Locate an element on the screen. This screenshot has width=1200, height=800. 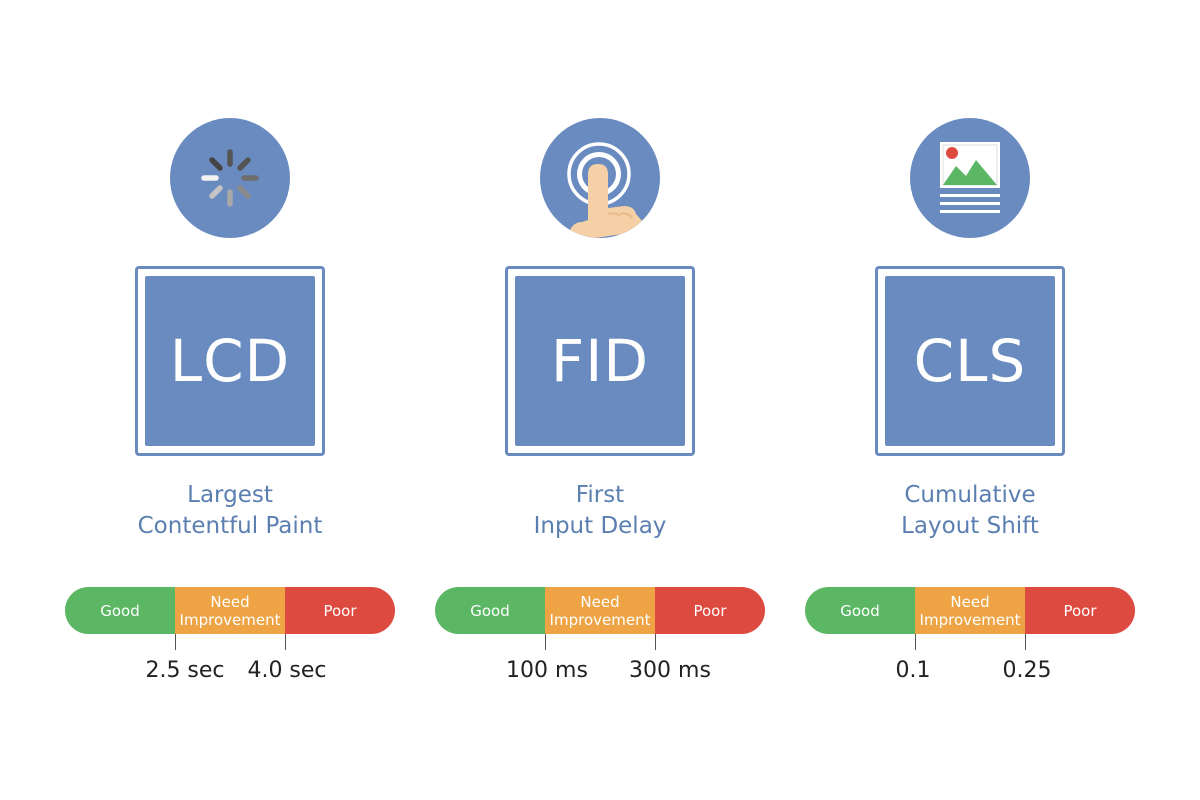
metric-name-line-1: First is located at coordinates (600, 495).